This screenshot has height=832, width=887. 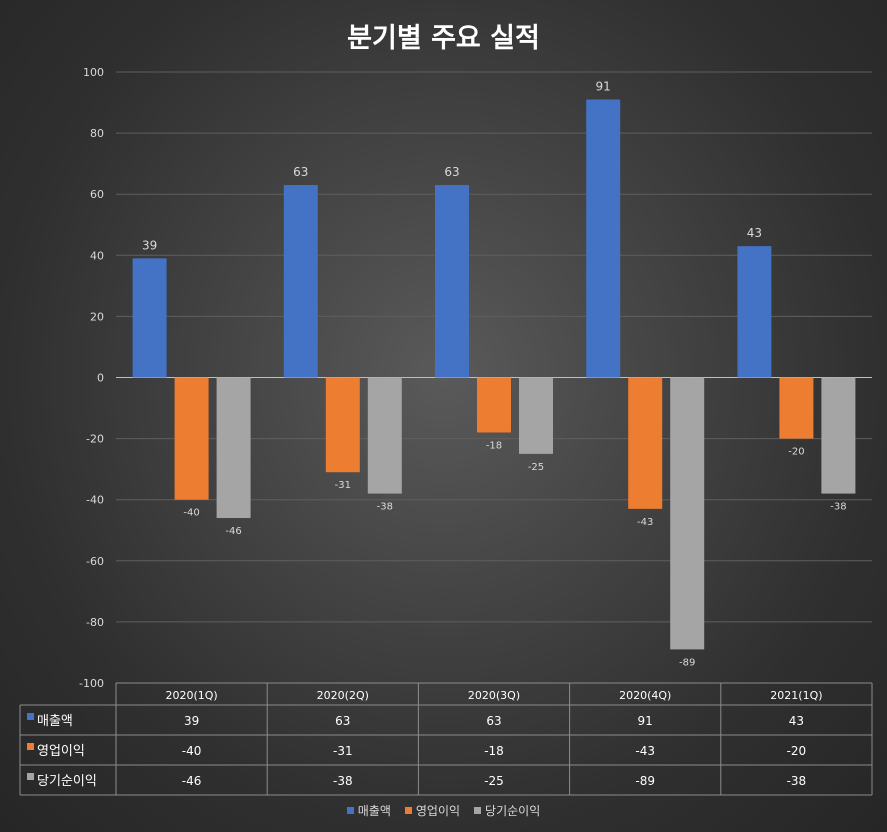 I want to click on data-label: 91, so click(x=603, y=86).